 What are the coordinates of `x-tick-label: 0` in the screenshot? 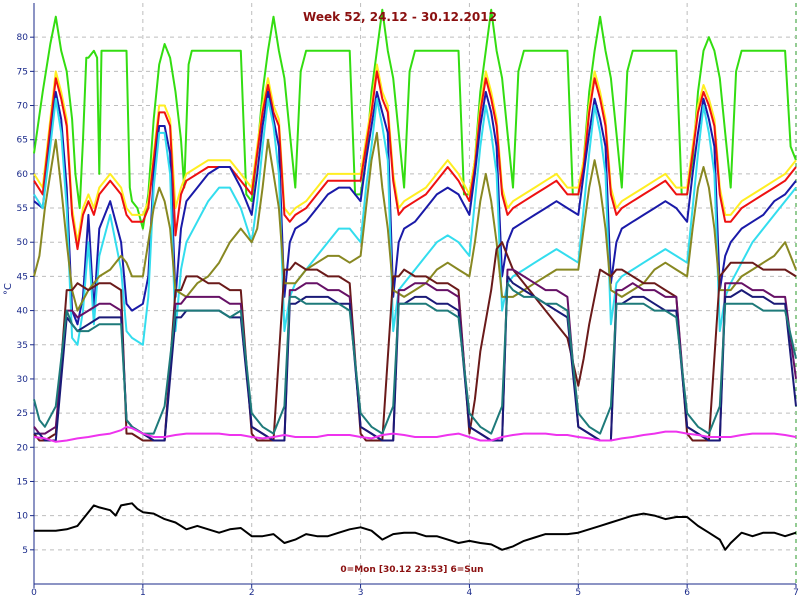 It's located at (34, 593).